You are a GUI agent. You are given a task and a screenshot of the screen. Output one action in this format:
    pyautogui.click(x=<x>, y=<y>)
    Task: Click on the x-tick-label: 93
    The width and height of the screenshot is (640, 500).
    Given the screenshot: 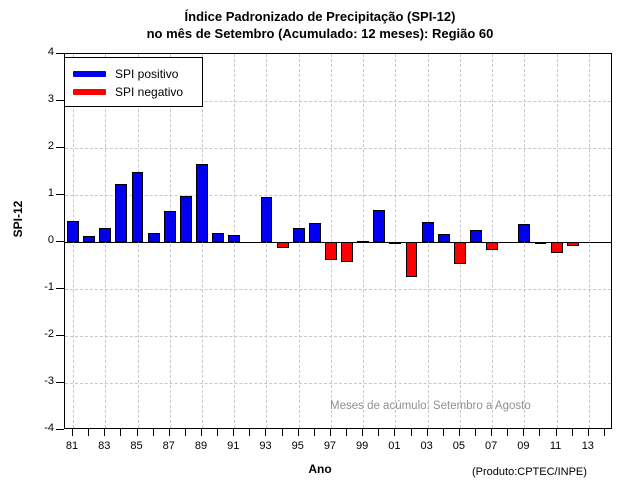 What is the action you would take?
    pyautogui.click(x=265, y=446)
    